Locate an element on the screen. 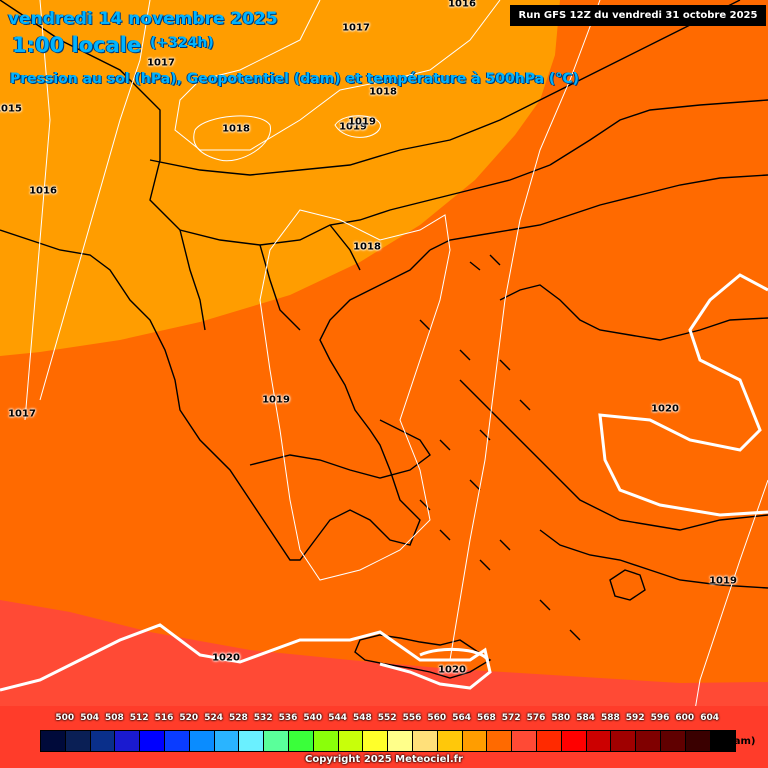  forecast-date: vendredi 14 novembre 2025 is located at coordinates (143, 19).